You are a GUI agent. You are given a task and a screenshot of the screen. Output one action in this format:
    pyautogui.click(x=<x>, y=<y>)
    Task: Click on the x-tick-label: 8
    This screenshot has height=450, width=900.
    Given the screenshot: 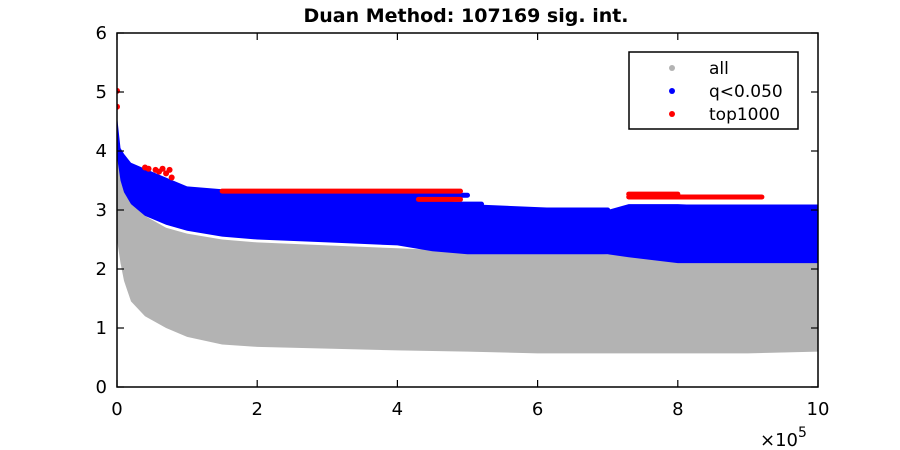 What is the action you would take?
    pyautogui.click(x=677, y=409)
    